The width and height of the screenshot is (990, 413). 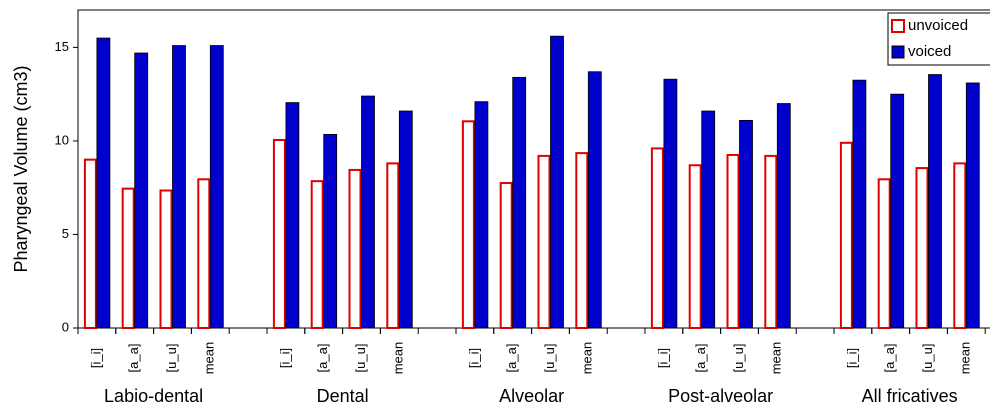 I want to click on group-label: Dental, so click(x=343, y=396).